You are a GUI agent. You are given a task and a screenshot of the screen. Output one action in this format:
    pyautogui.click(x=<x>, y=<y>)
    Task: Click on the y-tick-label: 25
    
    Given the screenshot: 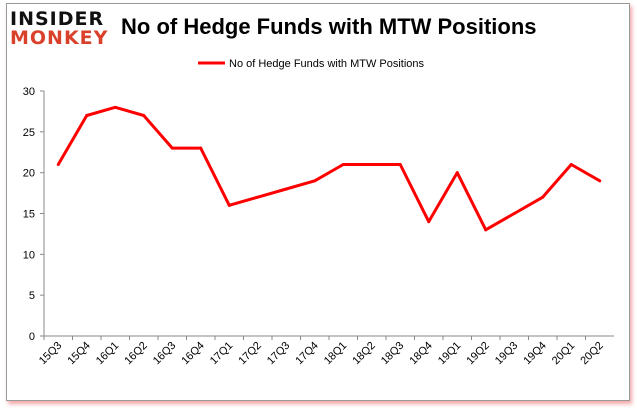 What is the action you would take?
    pyautogui.click(x=29, y=133)
    